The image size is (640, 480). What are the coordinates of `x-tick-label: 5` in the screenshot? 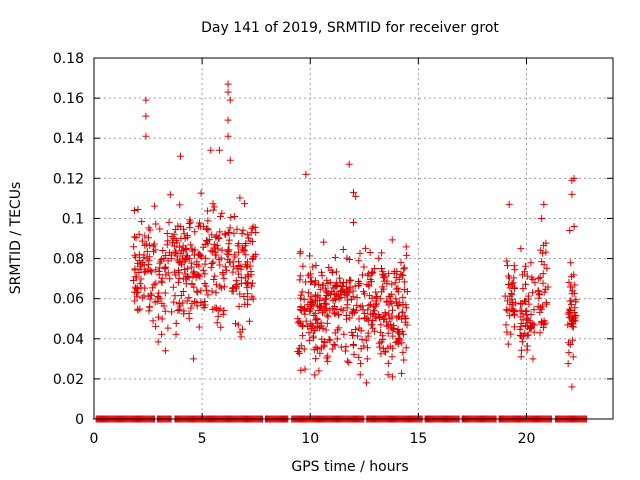 It's located at (202, 439).